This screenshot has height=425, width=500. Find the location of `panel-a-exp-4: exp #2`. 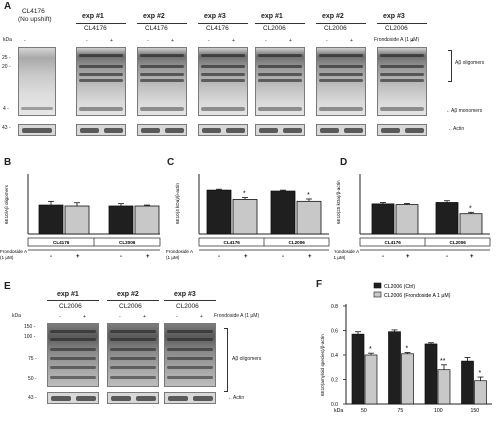

panel-a-exp-4: exp #2 is located at coordinates (333, 16).